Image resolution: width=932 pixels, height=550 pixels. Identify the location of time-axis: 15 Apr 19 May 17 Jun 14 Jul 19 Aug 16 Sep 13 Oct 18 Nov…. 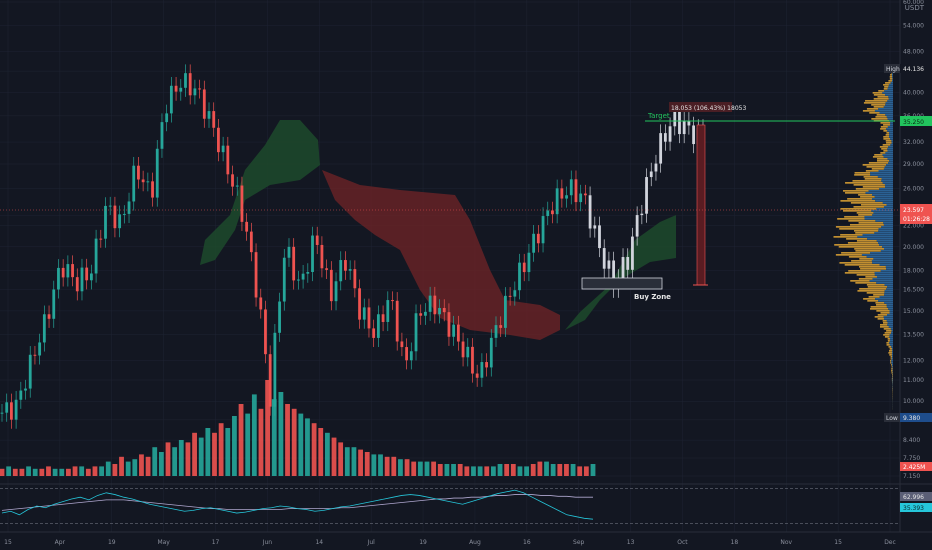
(450, 542).